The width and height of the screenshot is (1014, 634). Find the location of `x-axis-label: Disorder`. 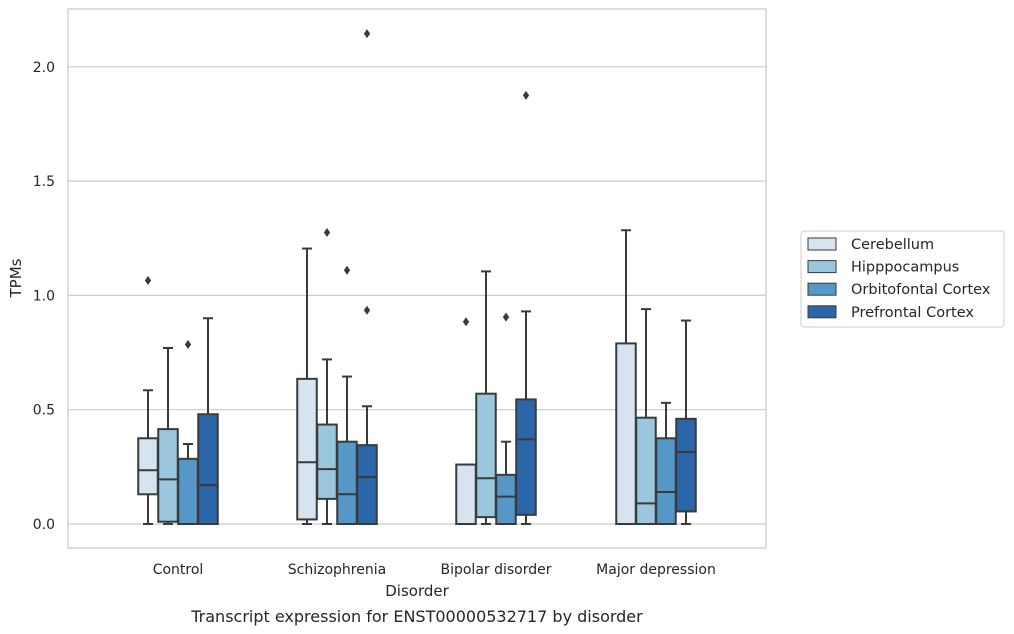

x-axis-label: Disorder is located at coordinates (417, 591).